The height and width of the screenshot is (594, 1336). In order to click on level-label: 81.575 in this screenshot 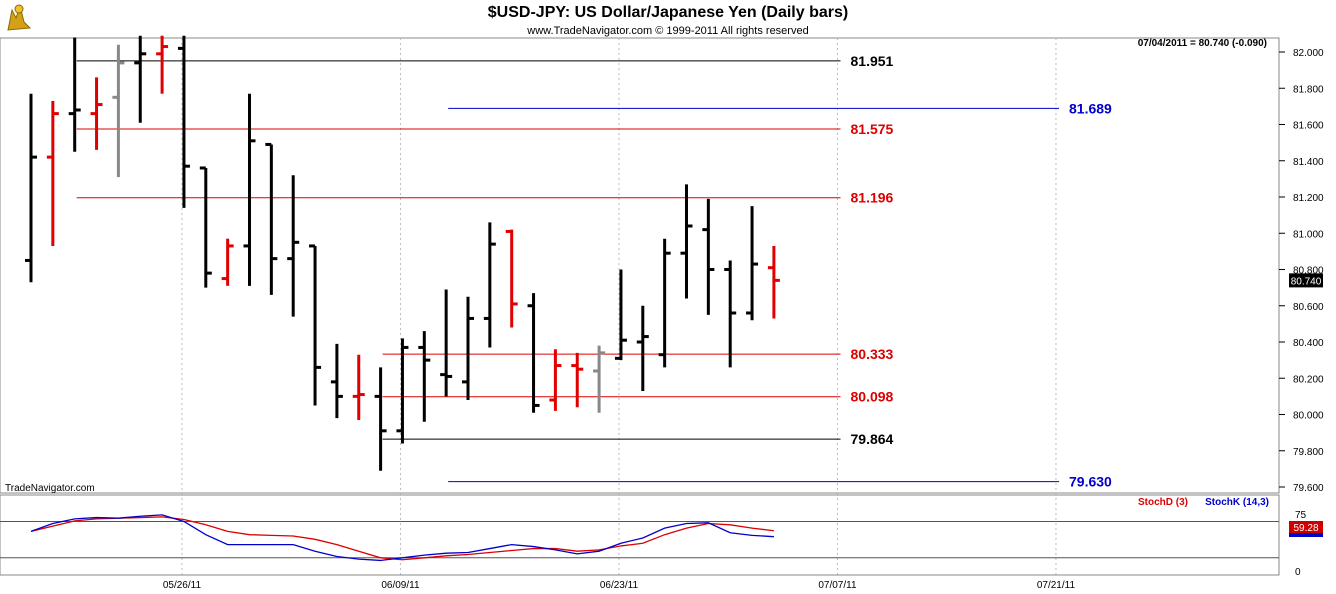, I will do `click(872, 129)`.